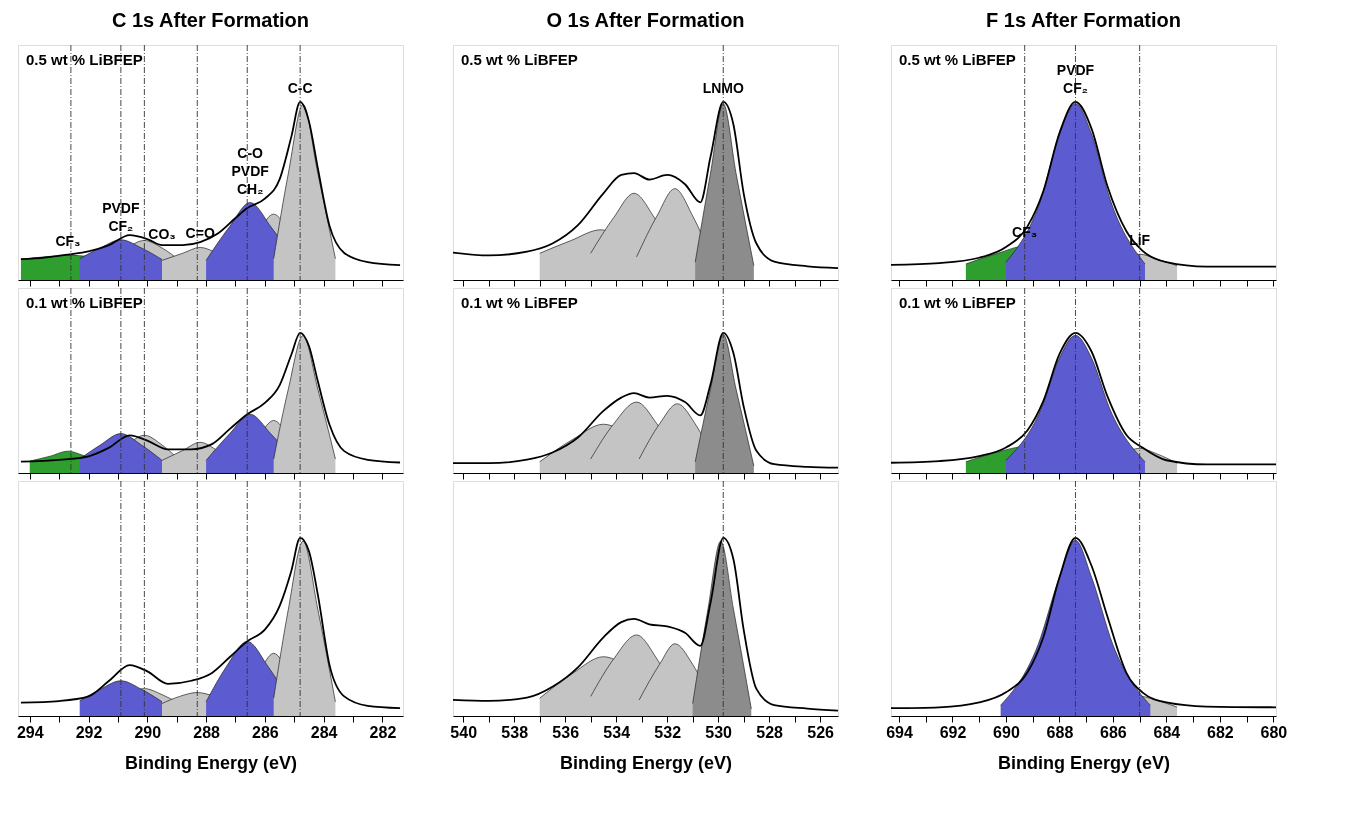 Image resolution: width=1356 pixels, height=832 pixels. Describe the element at coordinates (645, 19) in the screenshot. I see `chart-title: O 1s After Formation` at that location.